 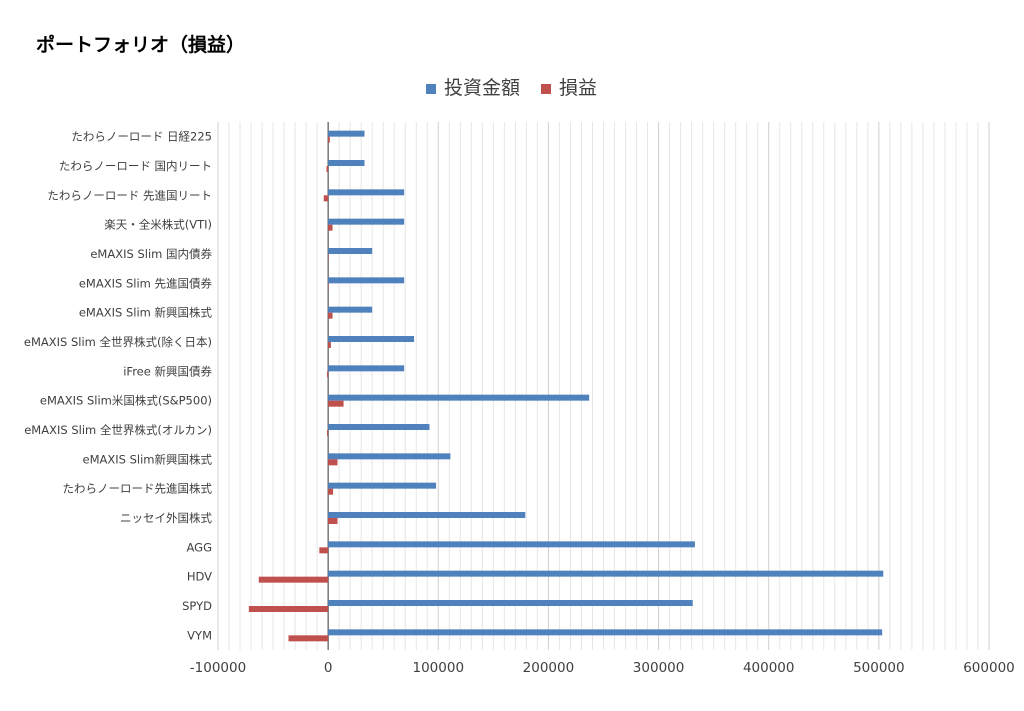 I want to click on category-label: たわらノーロード 先進国リート, so click(x=129, y=195).